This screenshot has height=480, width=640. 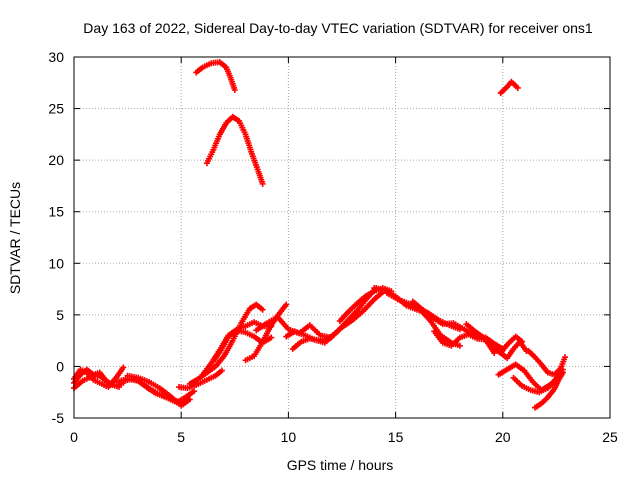 I want to click on y-tick-label: 15, so click(x=56, y=212).